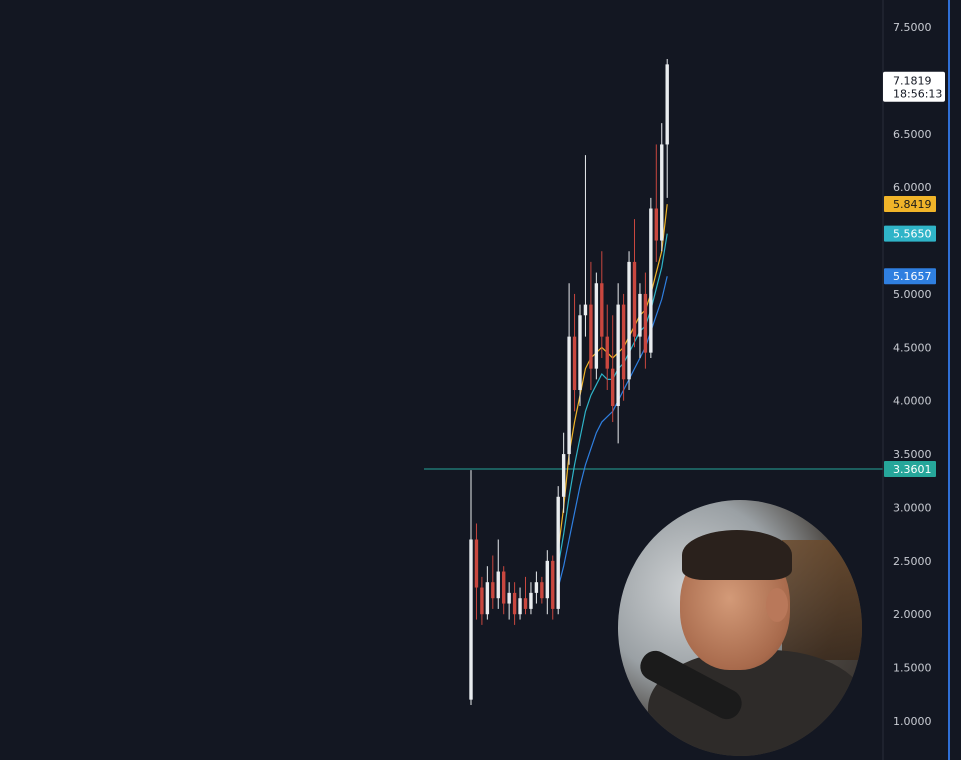 This screenshot has height=760, width=961. What do you see at coordinates (912, 134) in the screenshot?
I see `y-tick-label: 6.5000` at bounding box center [912, 134].